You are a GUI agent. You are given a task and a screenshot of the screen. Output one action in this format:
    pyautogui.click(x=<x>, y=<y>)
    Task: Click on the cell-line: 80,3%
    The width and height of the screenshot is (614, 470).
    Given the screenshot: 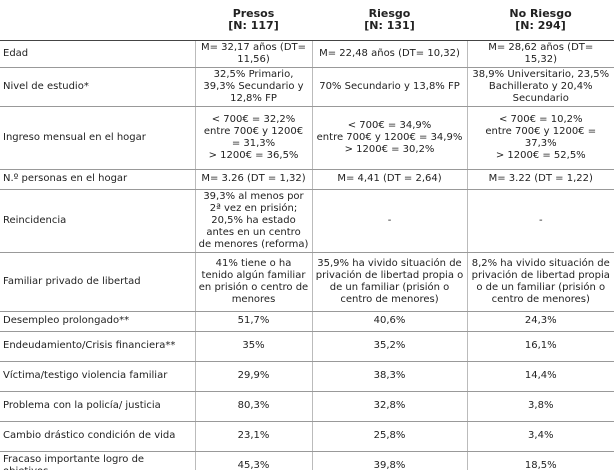 What is the action you would take?
    pyautogui.click(x=253, y=405)
    